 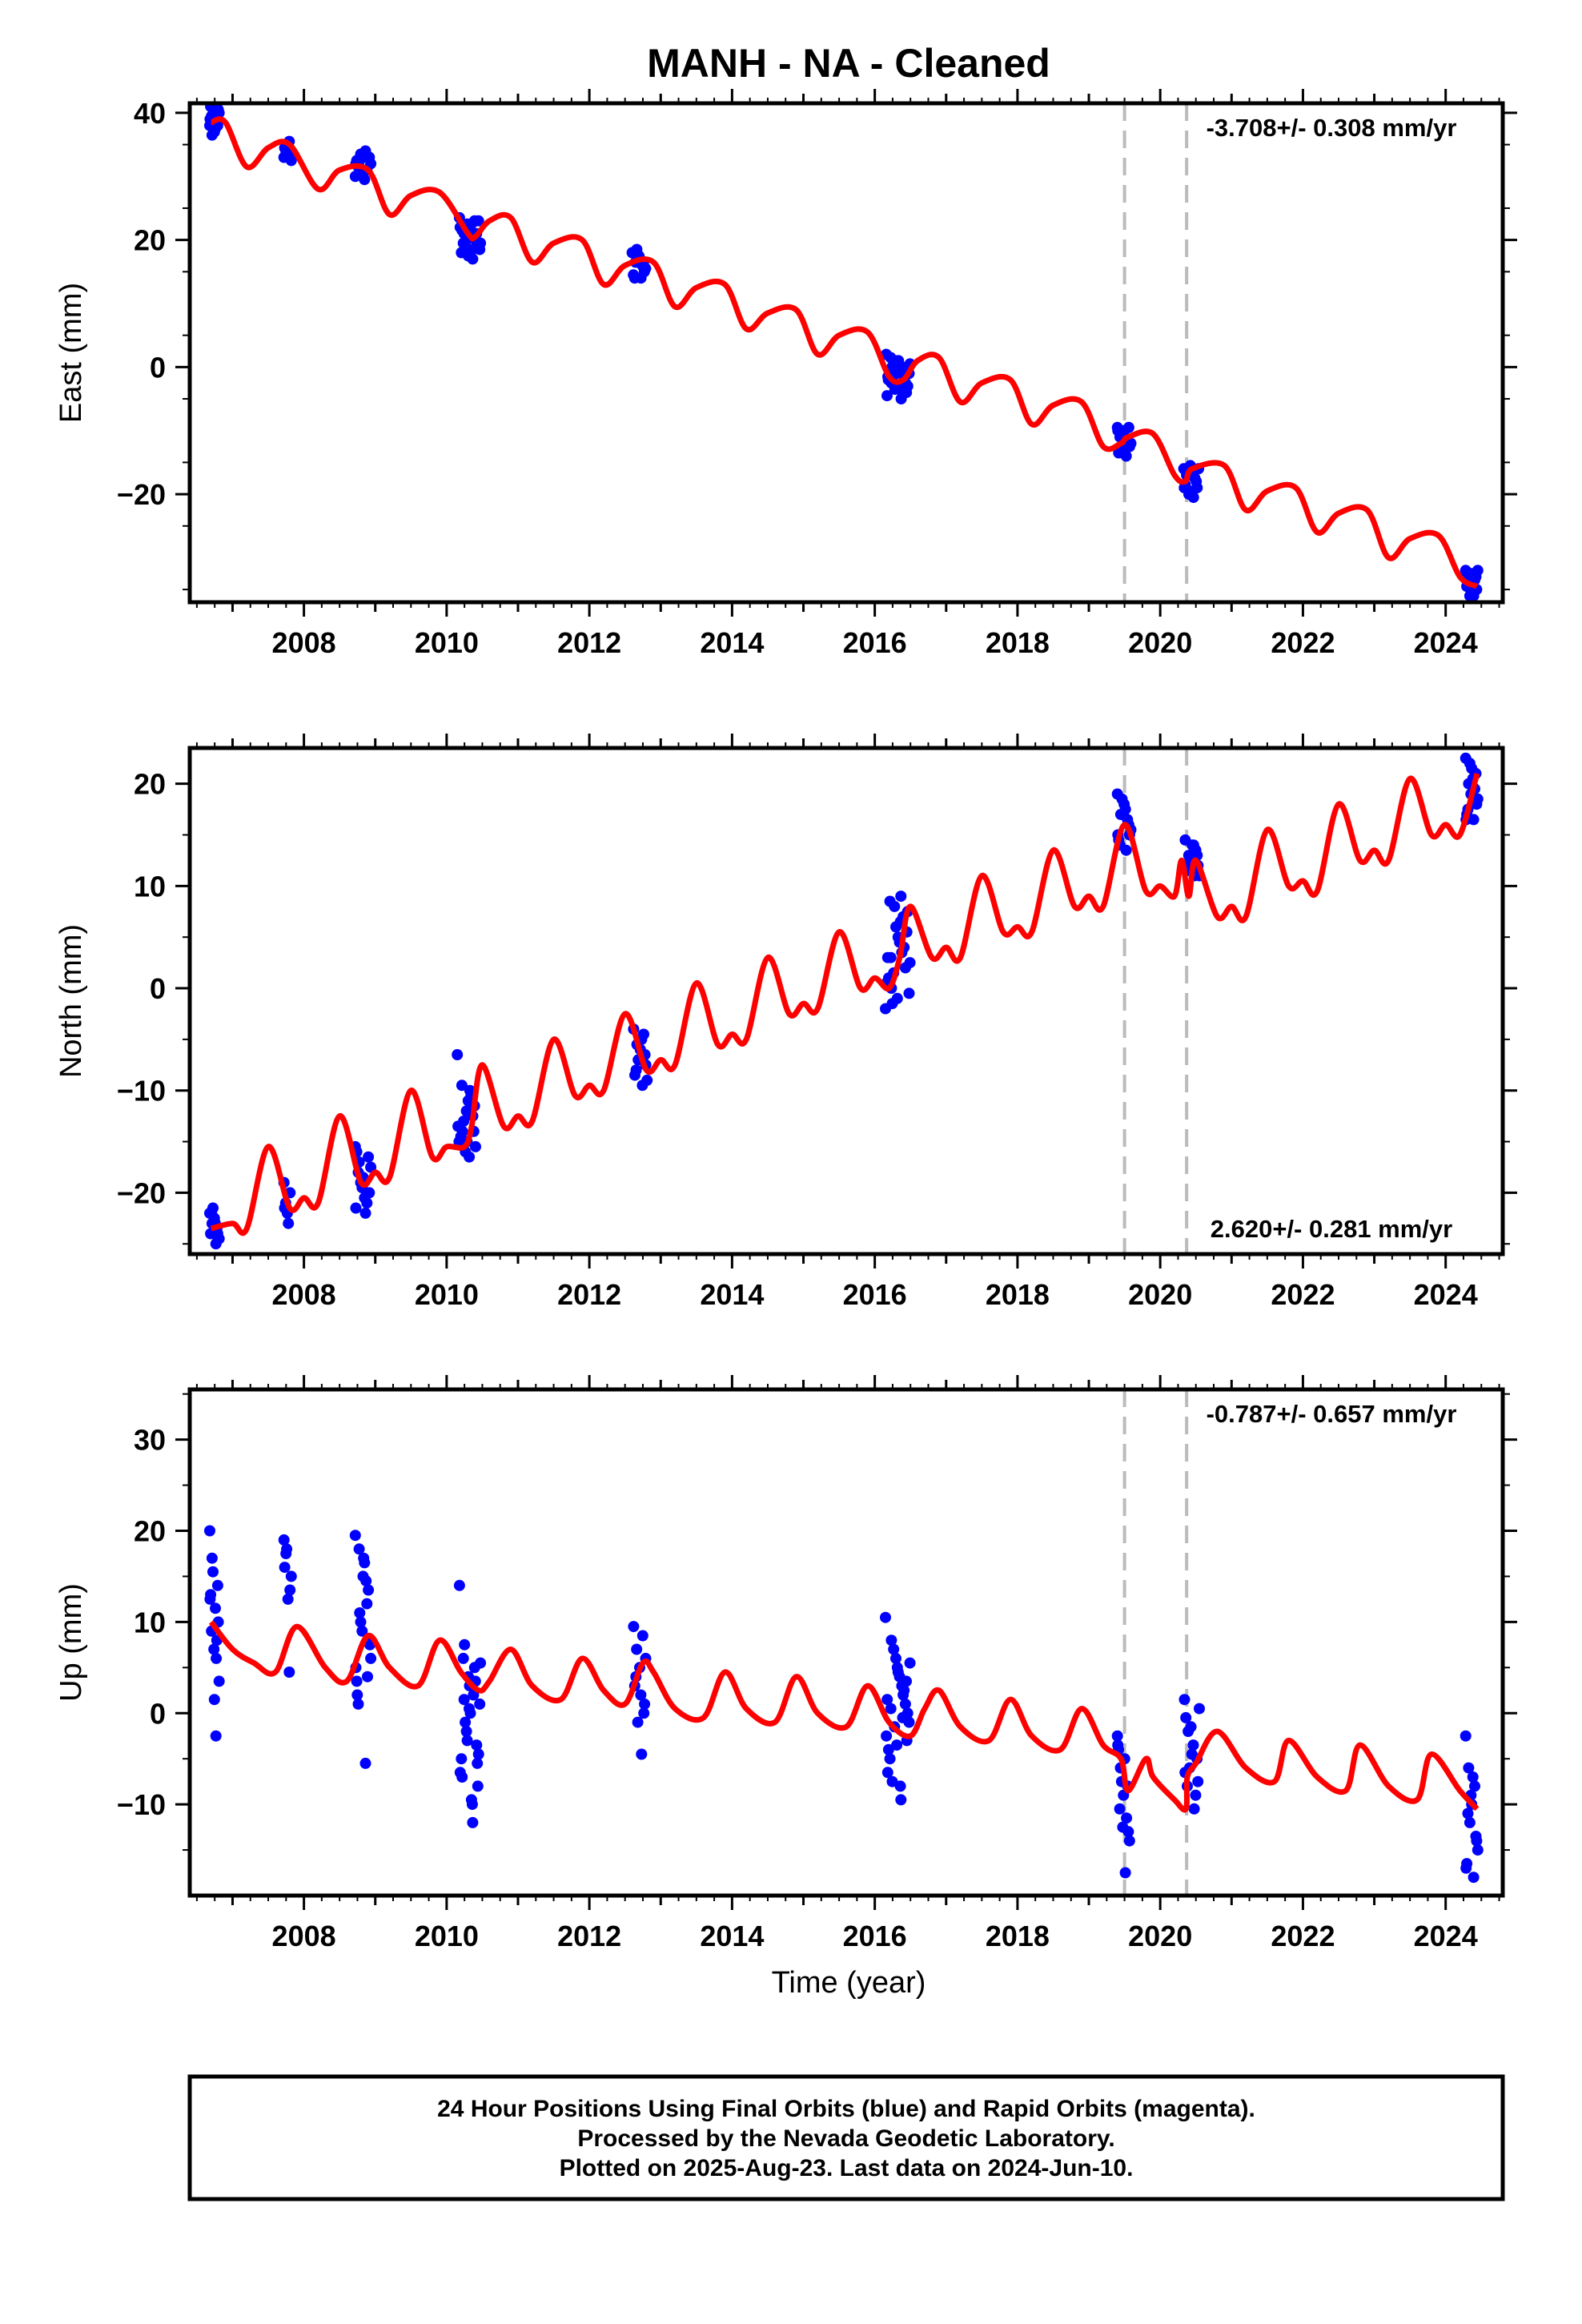 What do you see at coordinates (71, 1642) in the screenshot?
I see `up-y-axis-label: Up (mm)` at bounding box center [71, 1642].